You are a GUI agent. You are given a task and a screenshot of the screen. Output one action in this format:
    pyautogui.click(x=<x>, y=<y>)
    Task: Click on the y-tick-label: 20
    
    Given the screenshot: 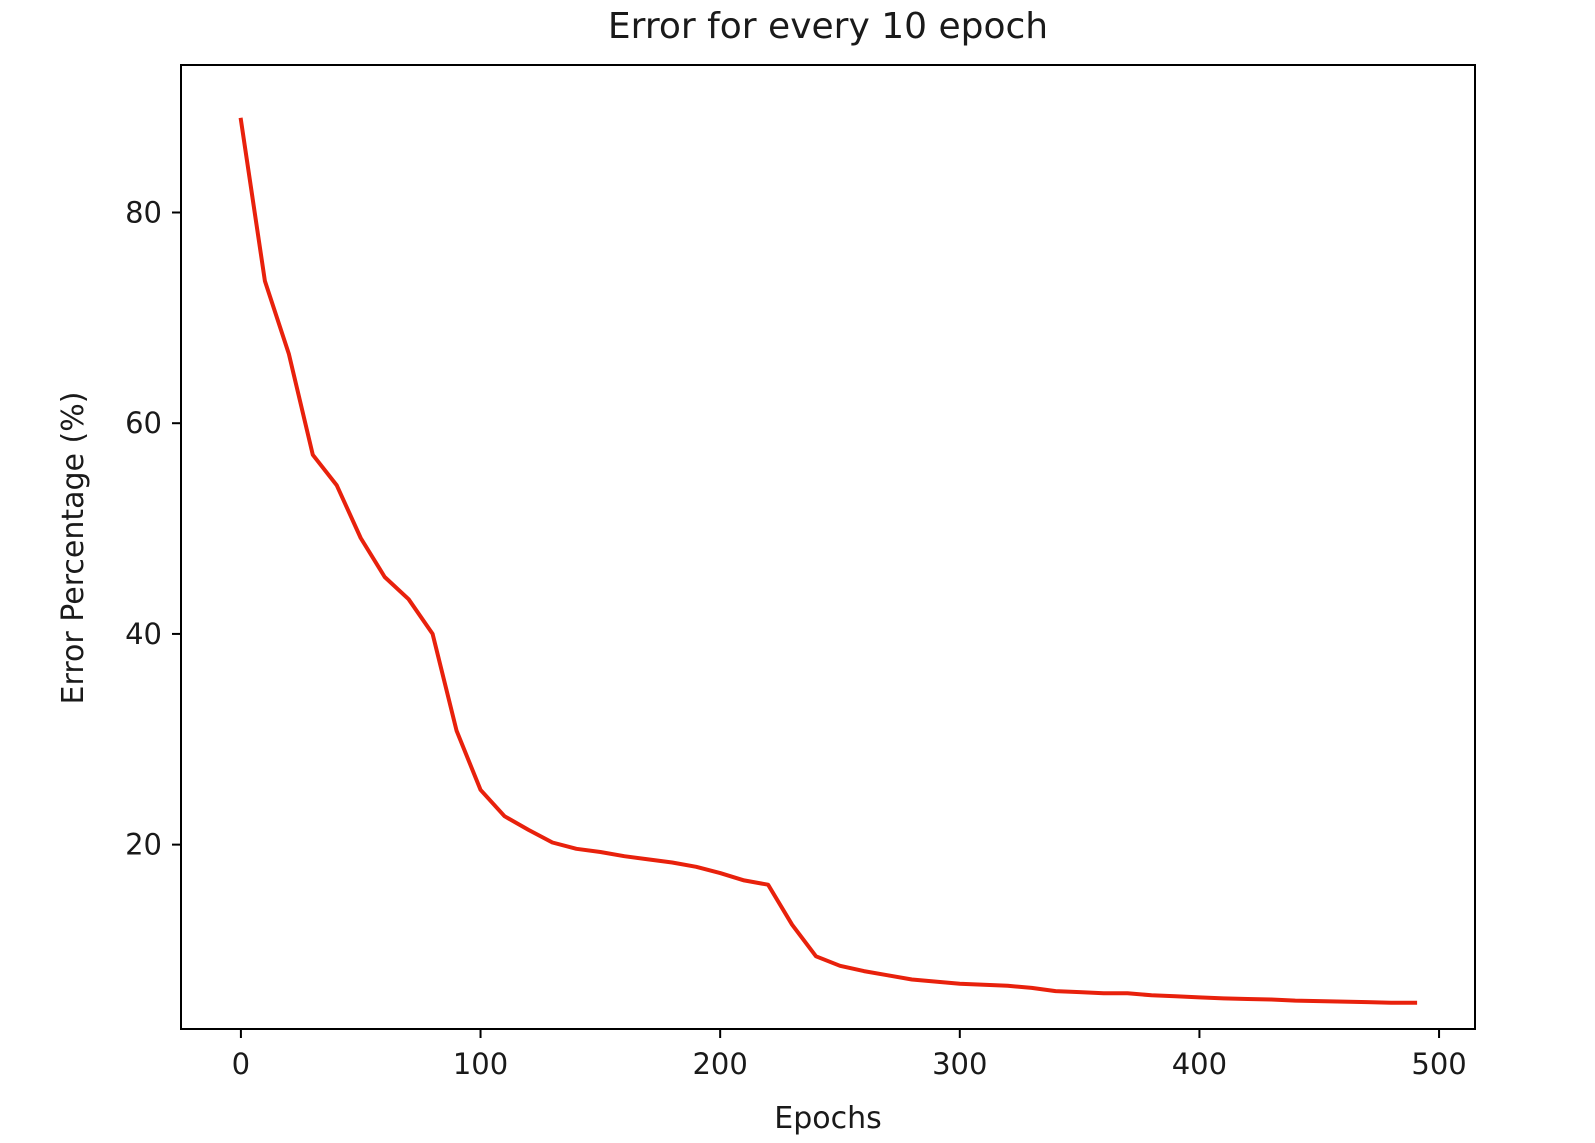 What is the action you would take?
    pyautogui.click(x=143, y=845)
    